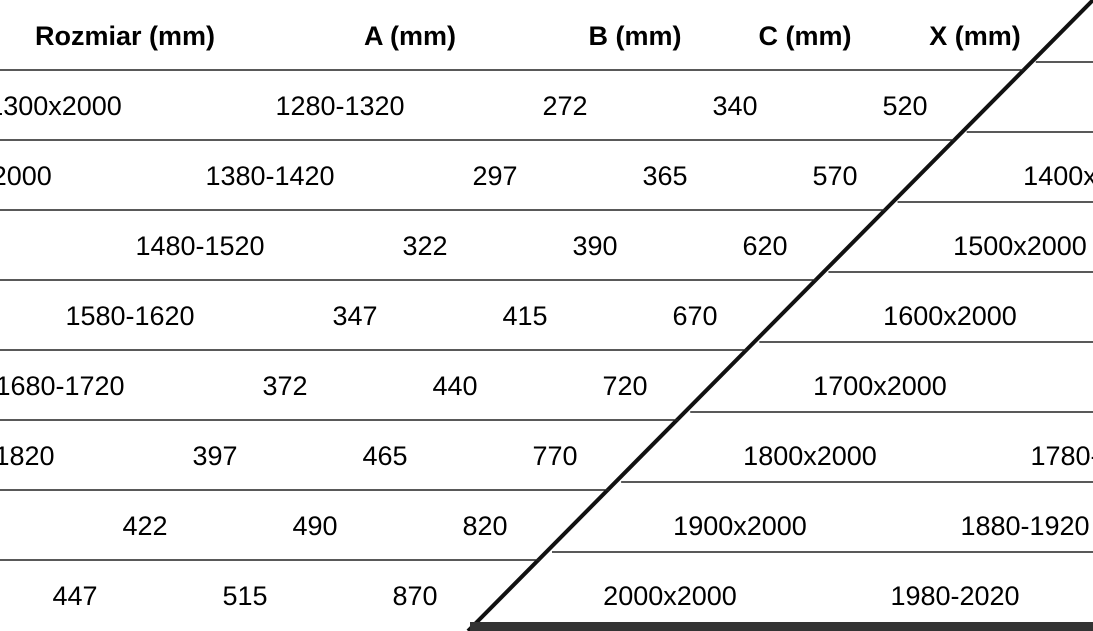 This screenshot has width=1093, height=631. I want to click on header-cell: A (mm), so click(410, 36).